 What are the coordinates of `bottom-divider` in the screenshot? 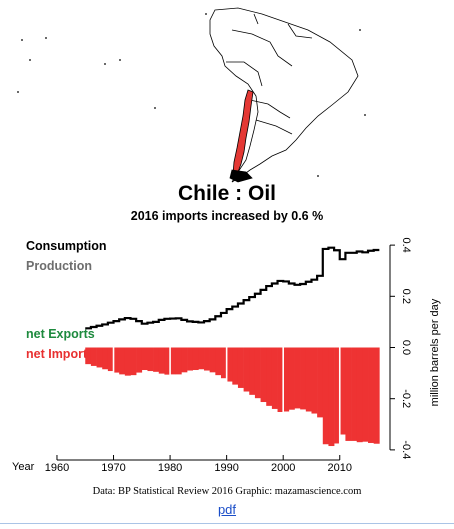 It's located at (227, 523).